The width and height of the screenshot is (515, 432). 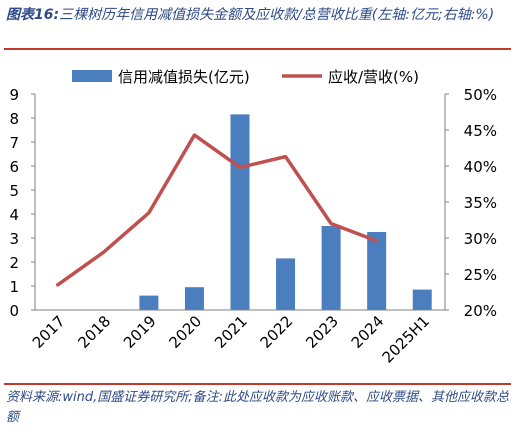 I want to click on right-tick-label: 45%, so click(x=480, y=131).